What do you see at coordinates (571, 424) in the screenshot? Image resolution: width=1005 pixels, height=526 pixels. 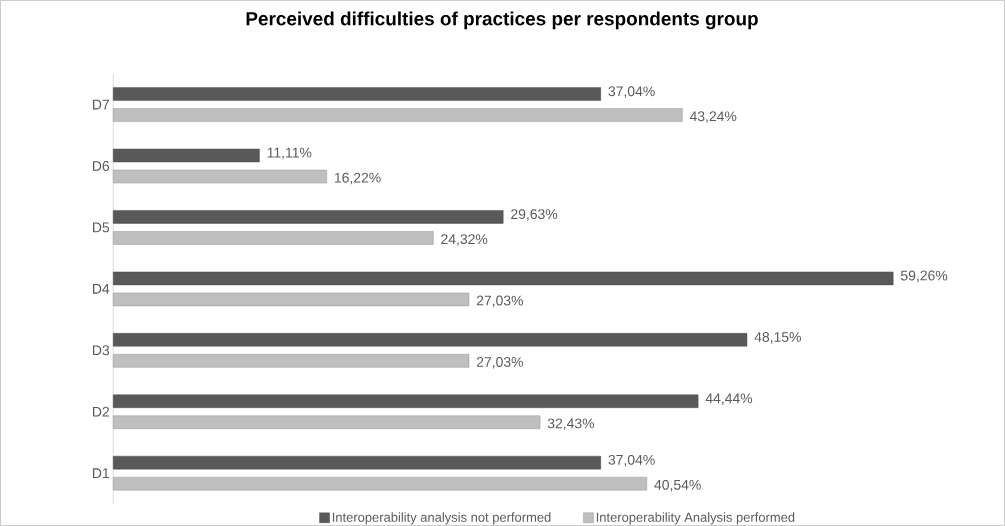 I see `data-label: 32,43%` at bounding box center [571, 424].